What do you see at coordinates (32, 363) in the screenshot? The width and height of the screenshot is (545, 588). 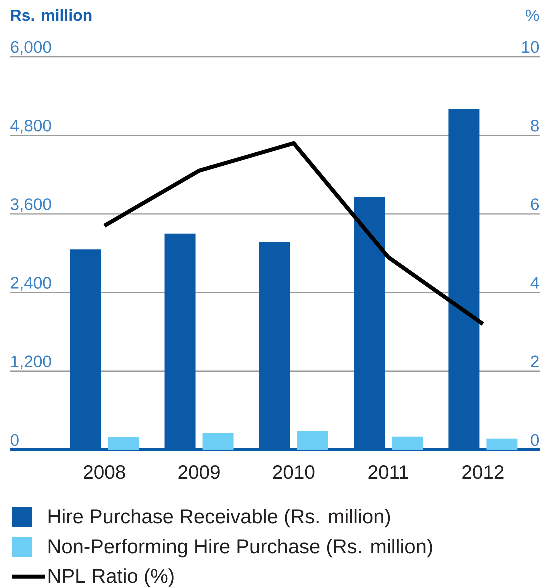 I see `y-tick-label: 1,200` at bounding box center [32, 363].